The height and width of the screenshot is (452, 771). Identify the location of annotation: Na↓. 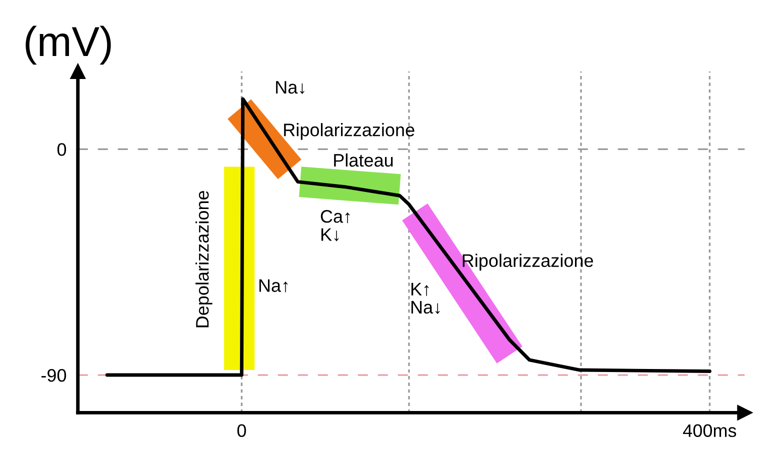
(290, 87).